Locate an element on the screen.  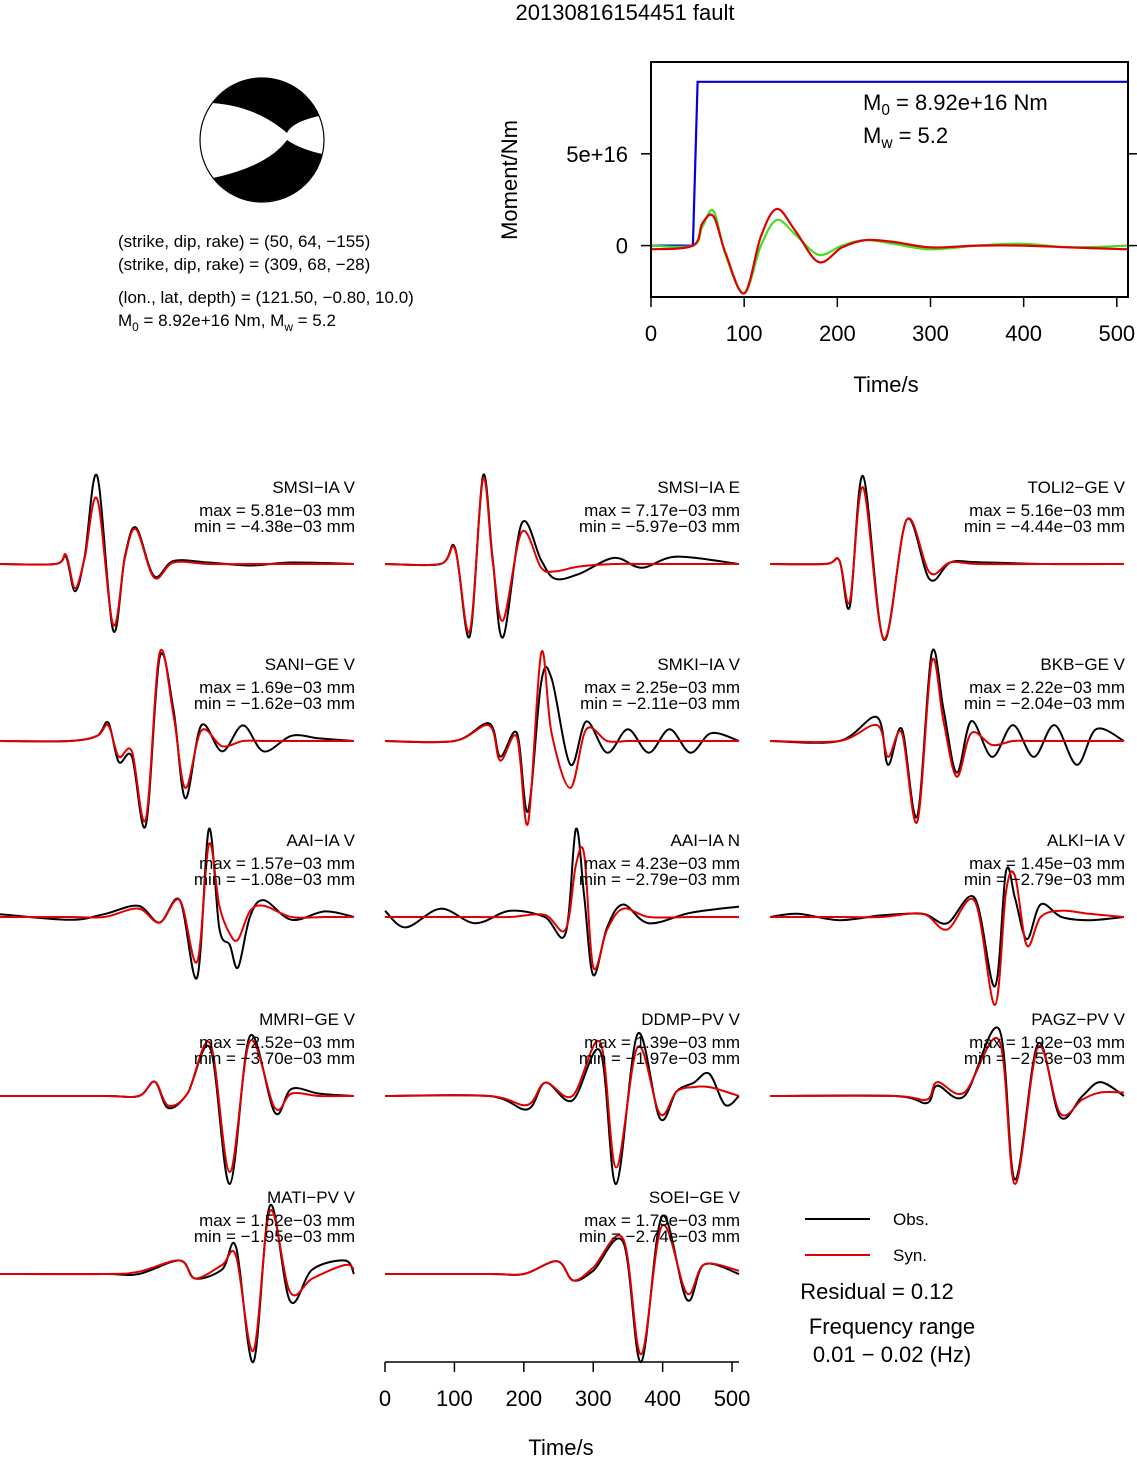
station-name: PAGZ−PV V is located at coordinates (1078, 1019).